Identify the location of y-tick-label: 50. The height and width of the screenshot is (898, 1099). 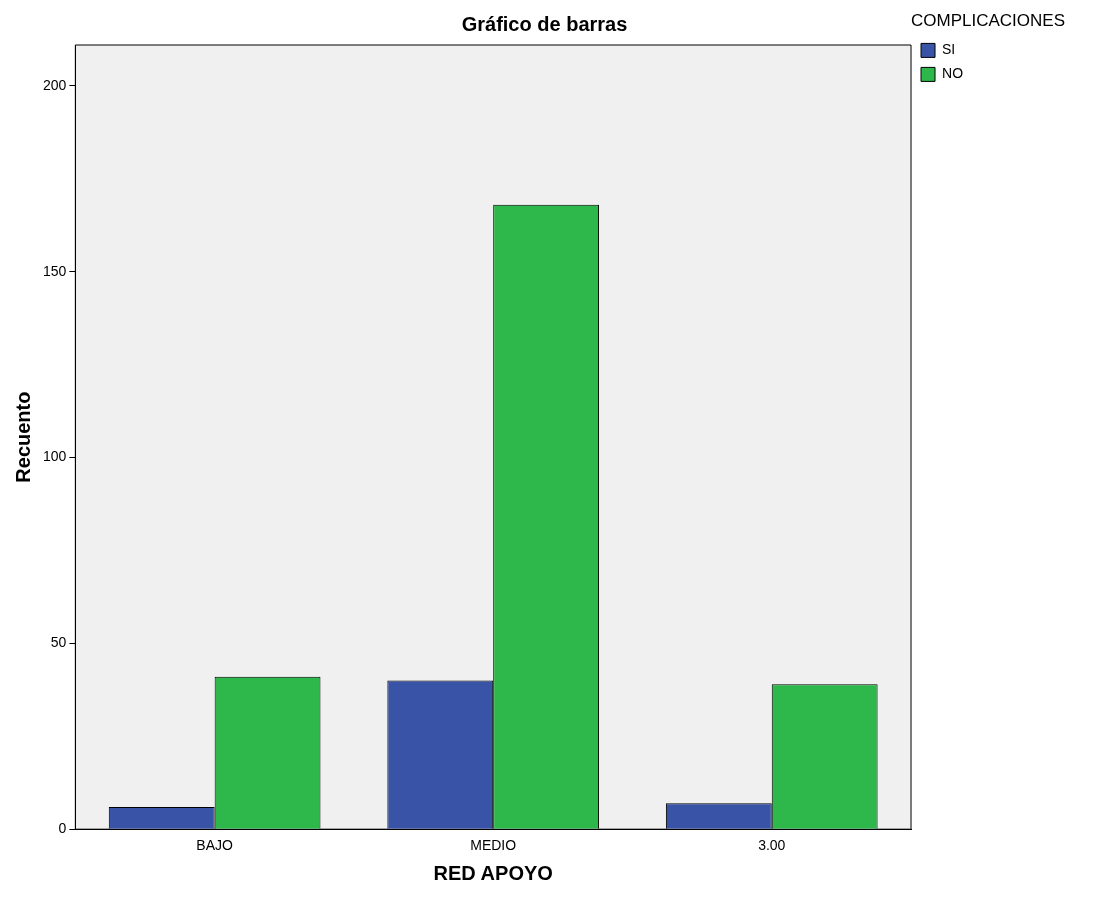
(58, 642).